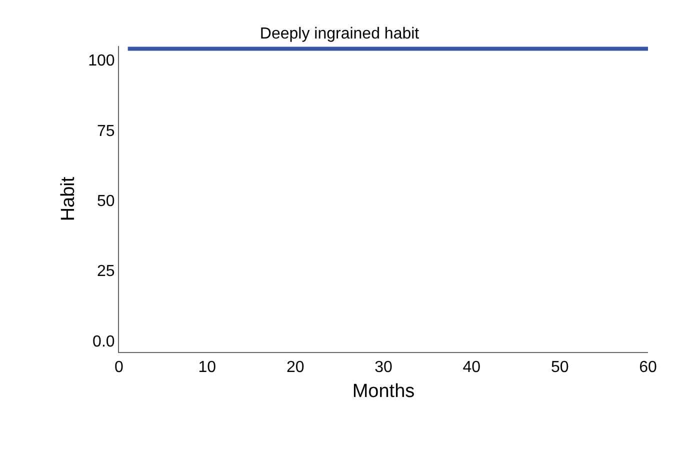 The width and height of the screenshot is (679, 450). What do you see at coordinates (101, 61) in the screenshot?
I see `y-tick-label: 100` at bounding box center [101, 61].